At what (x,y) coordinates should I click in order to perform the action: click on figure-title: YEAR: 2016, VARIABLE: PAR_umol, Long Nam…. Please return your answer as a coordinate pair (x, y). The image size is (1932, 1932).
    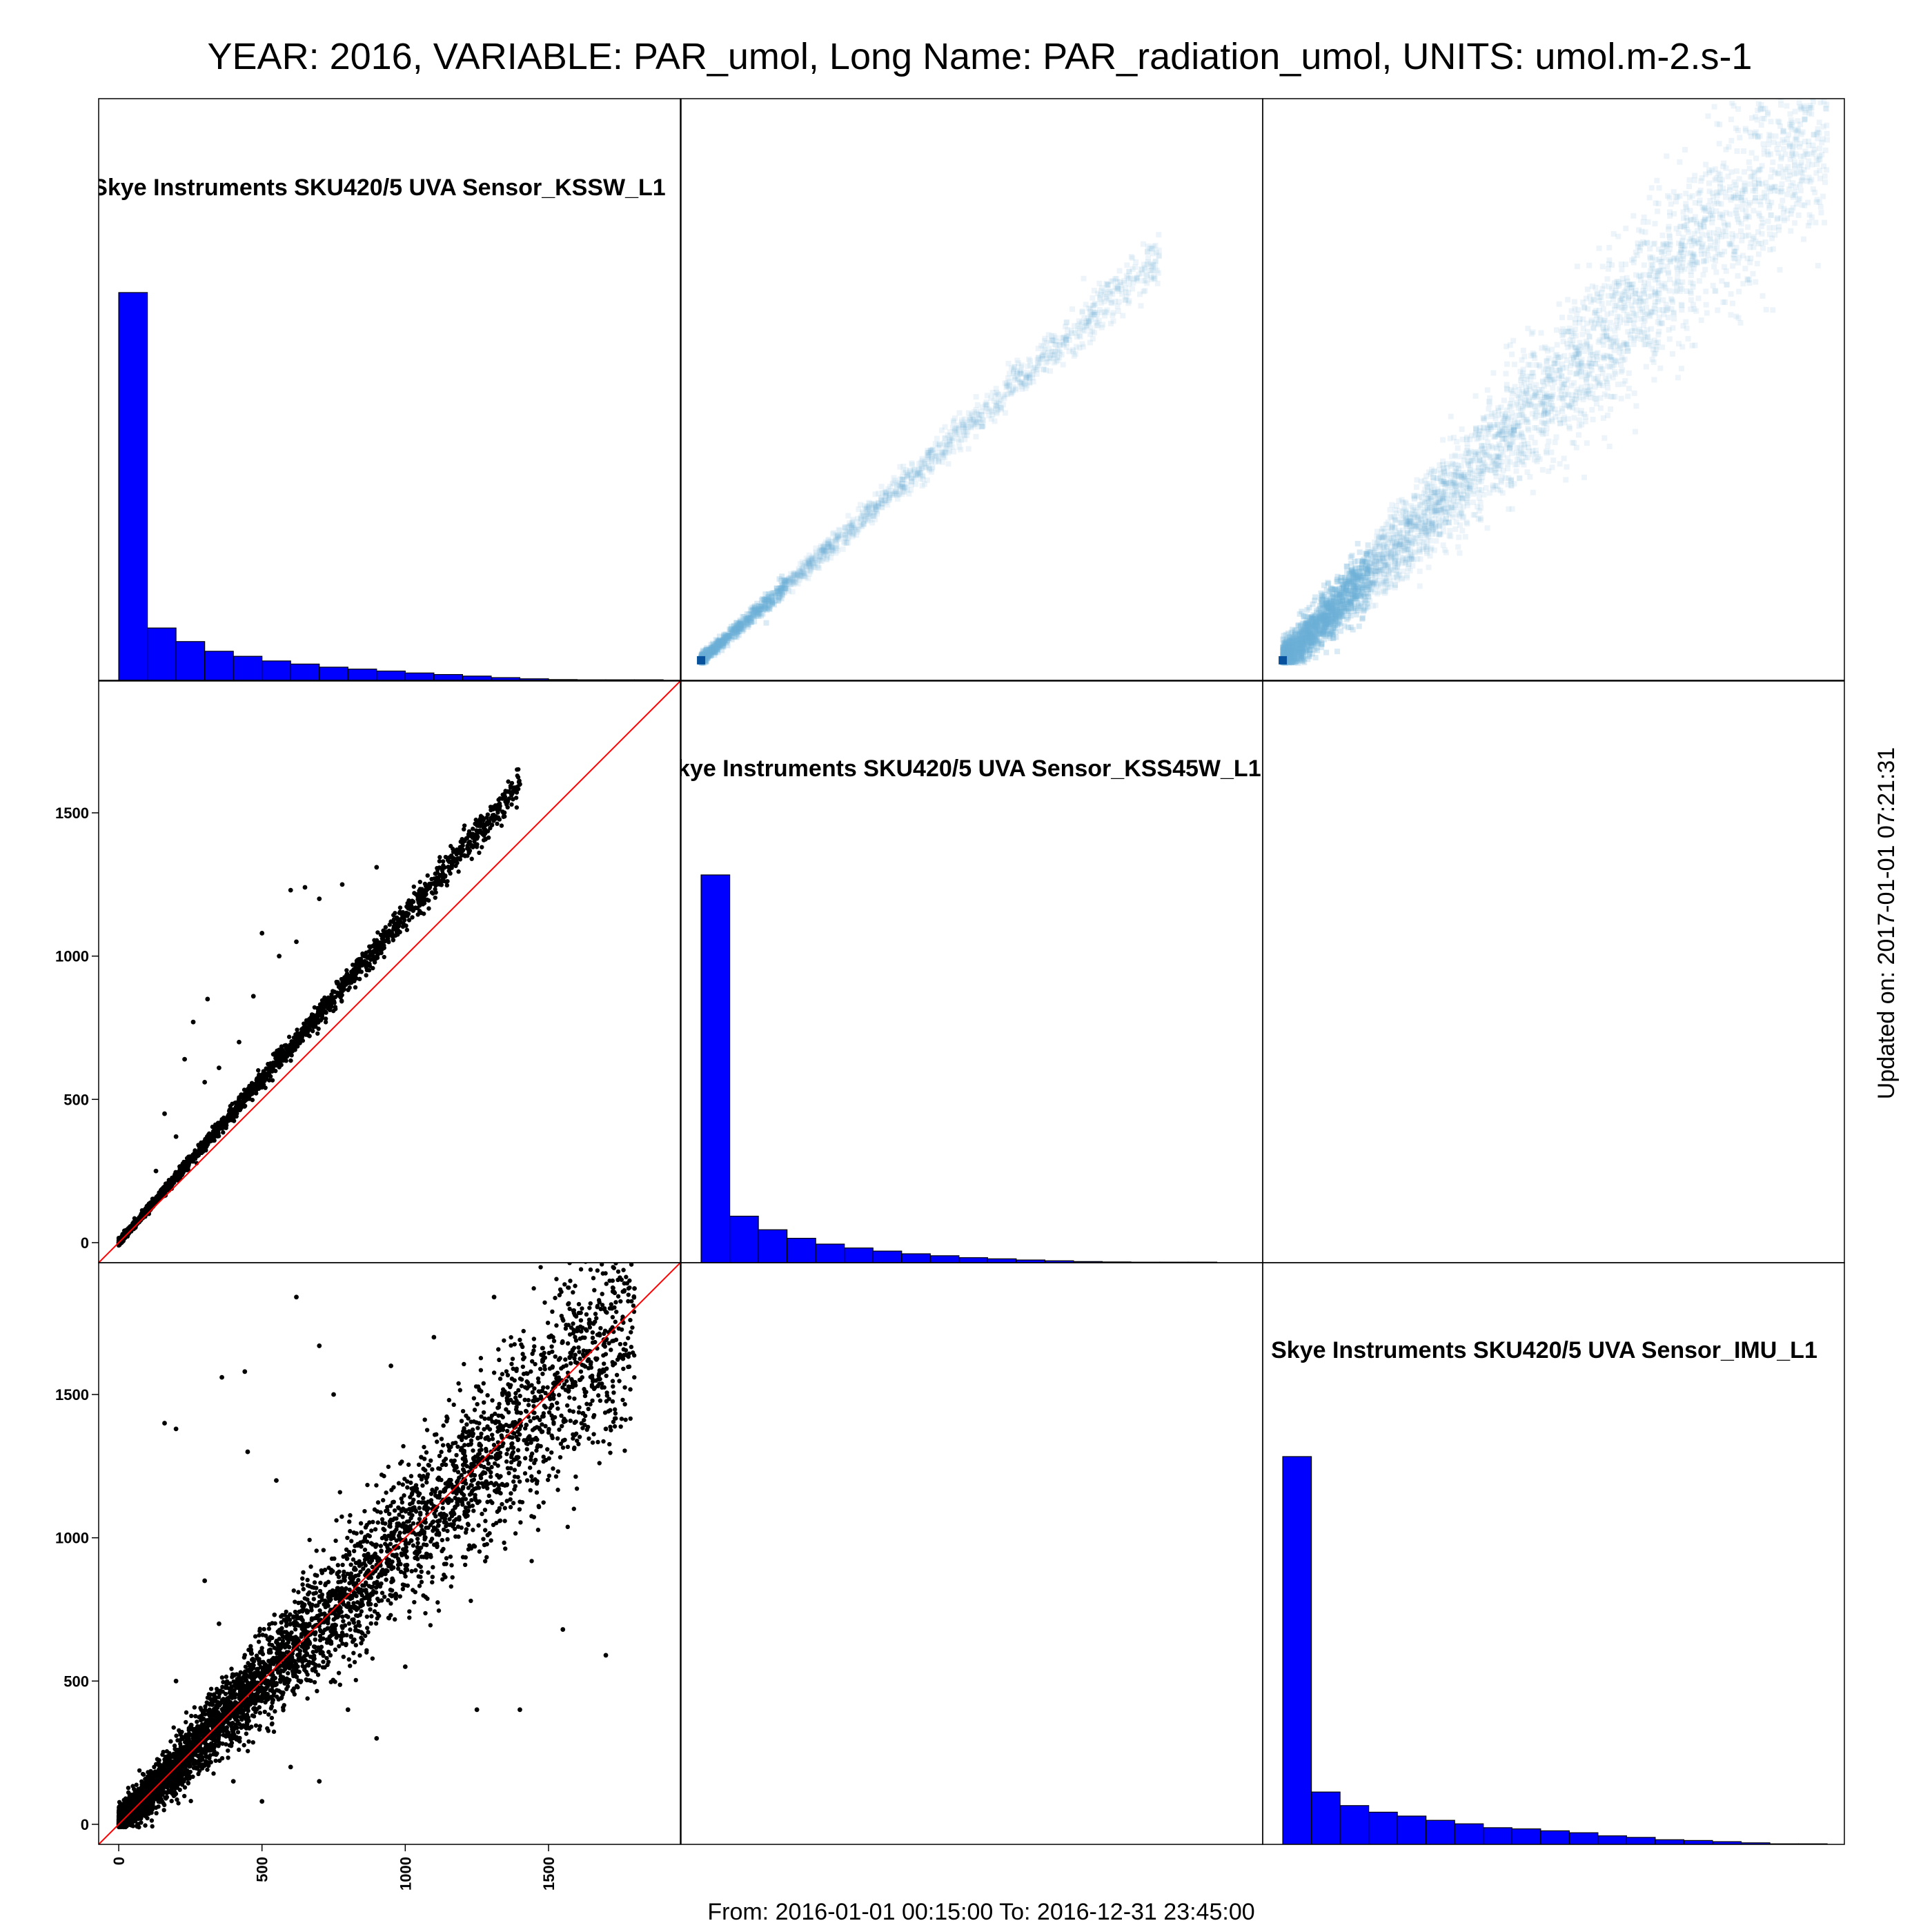
    Looking at the image, I should click on (980, 56).